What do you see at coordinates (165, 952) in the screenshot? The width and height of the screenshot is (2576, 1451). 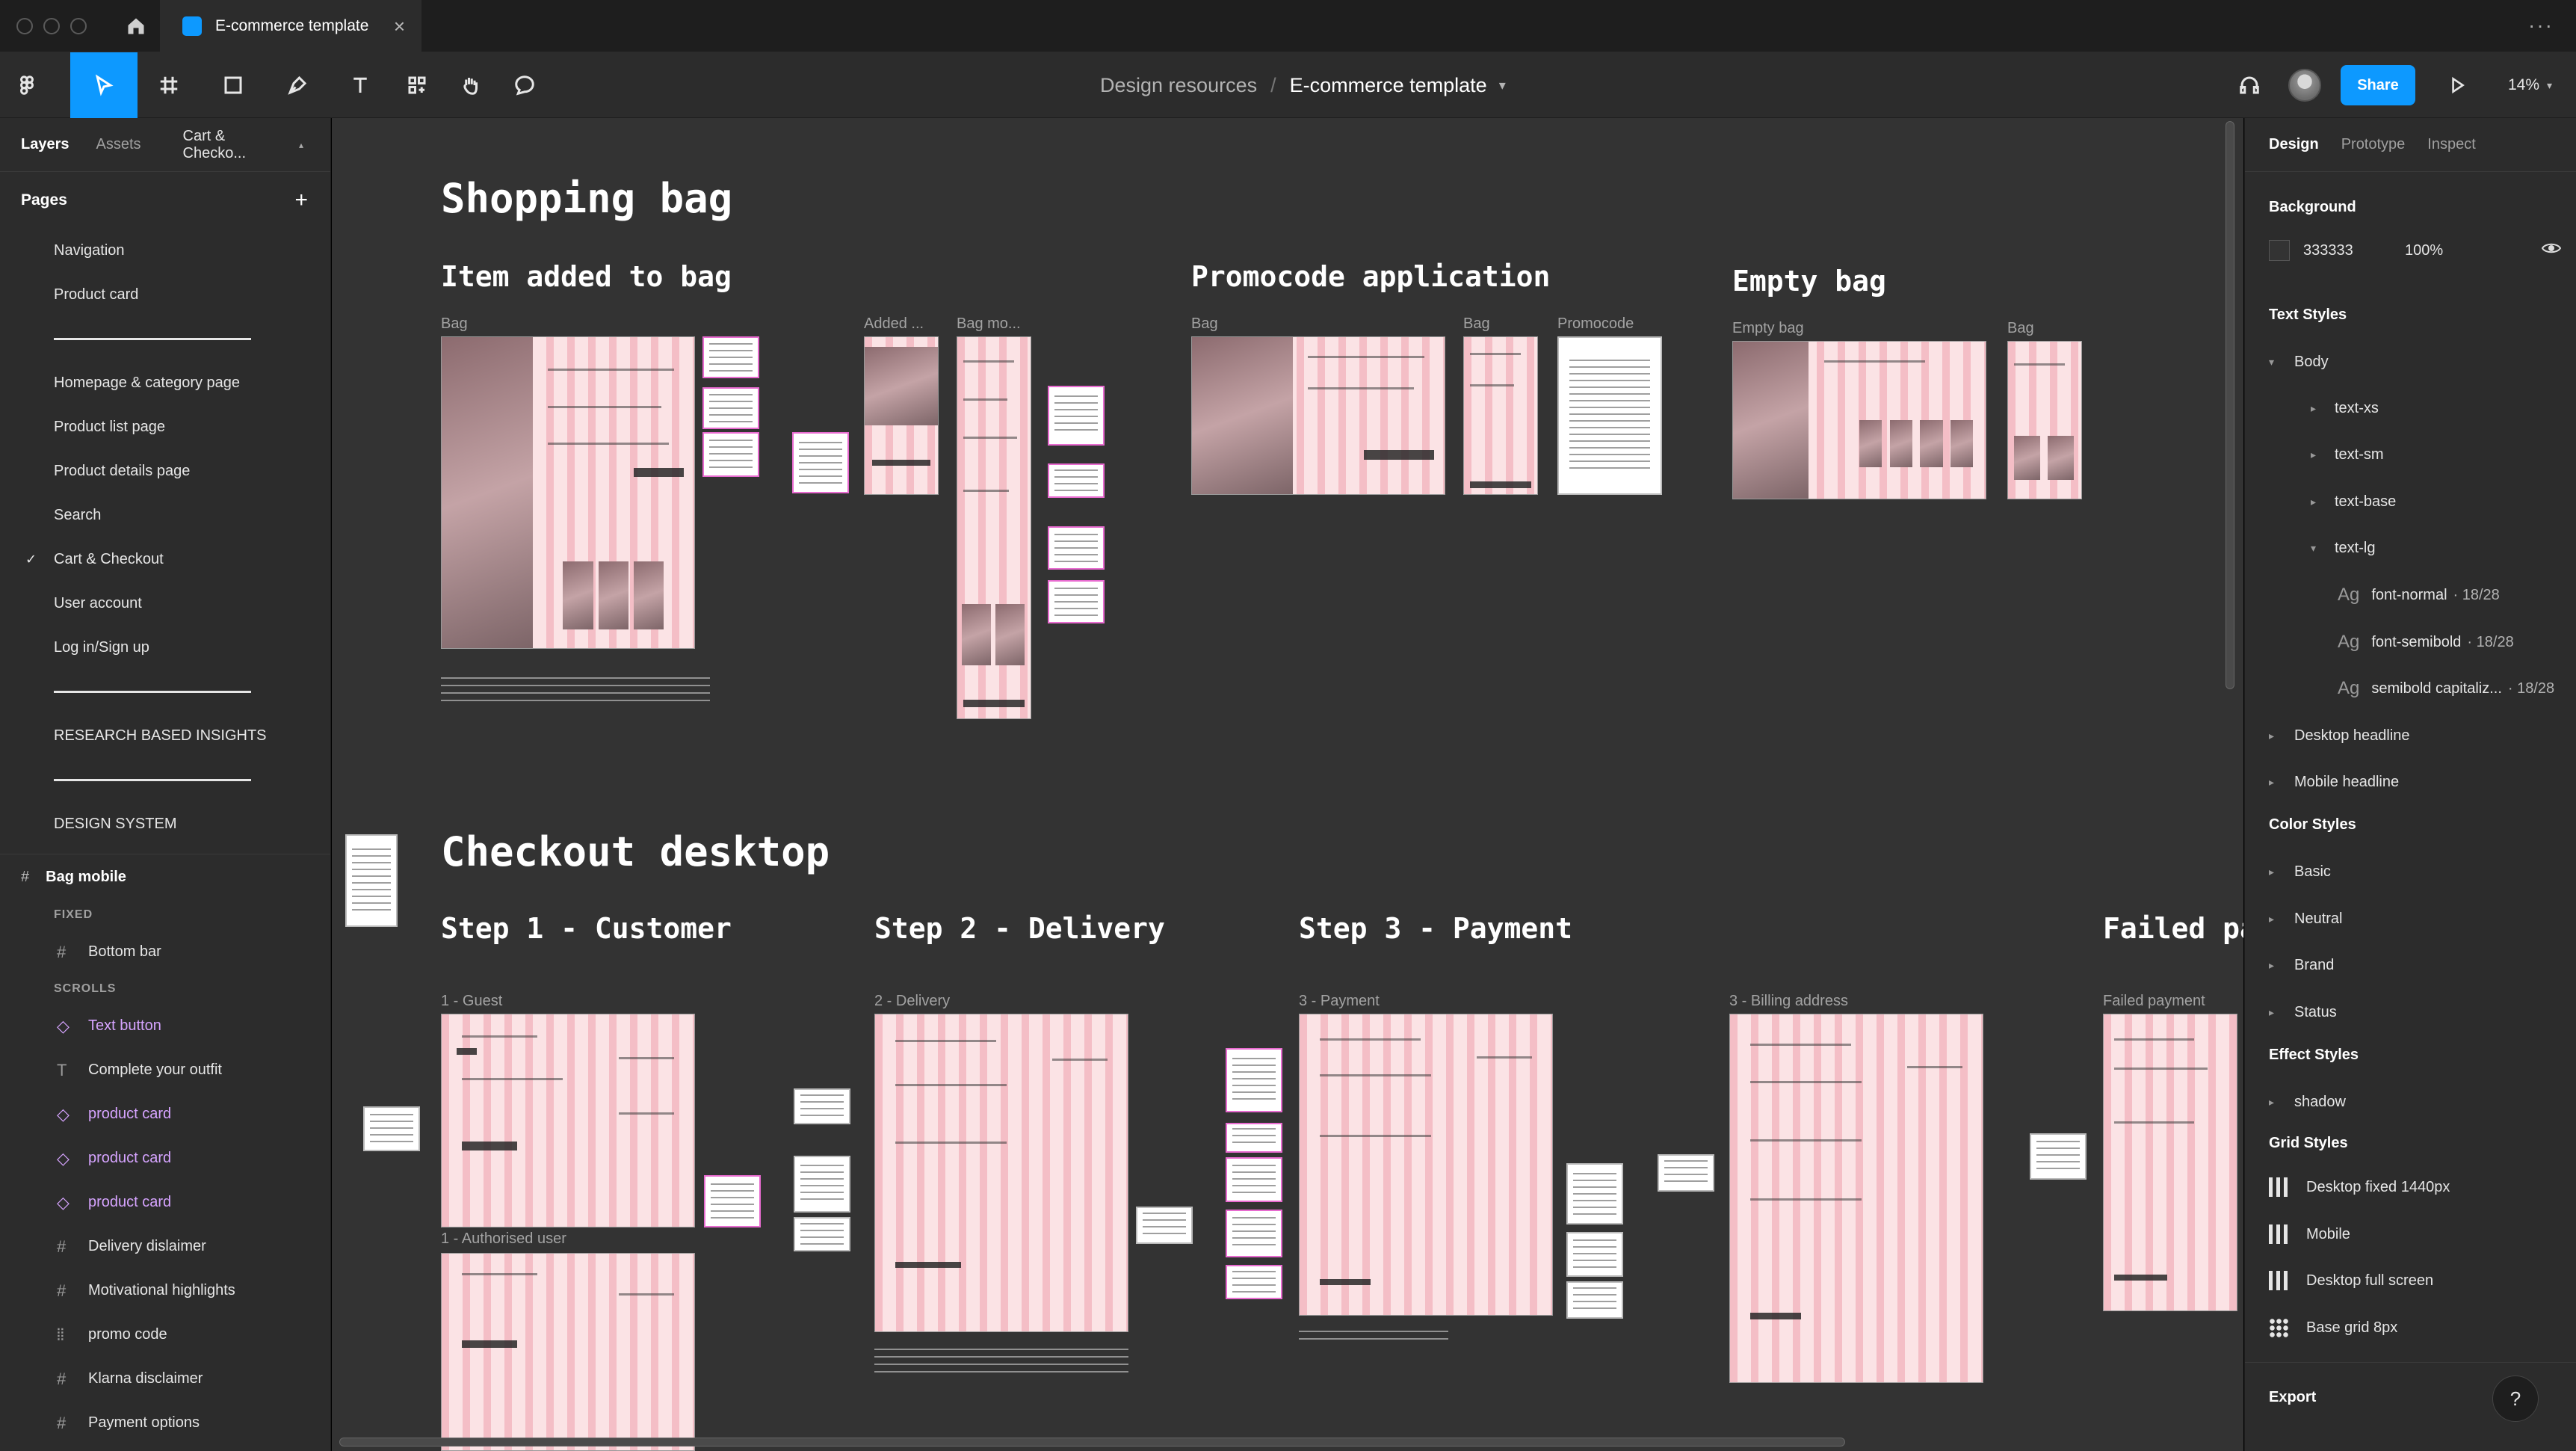 I see `layer-item: # Bottom bar` at bounding box center [165, 952].